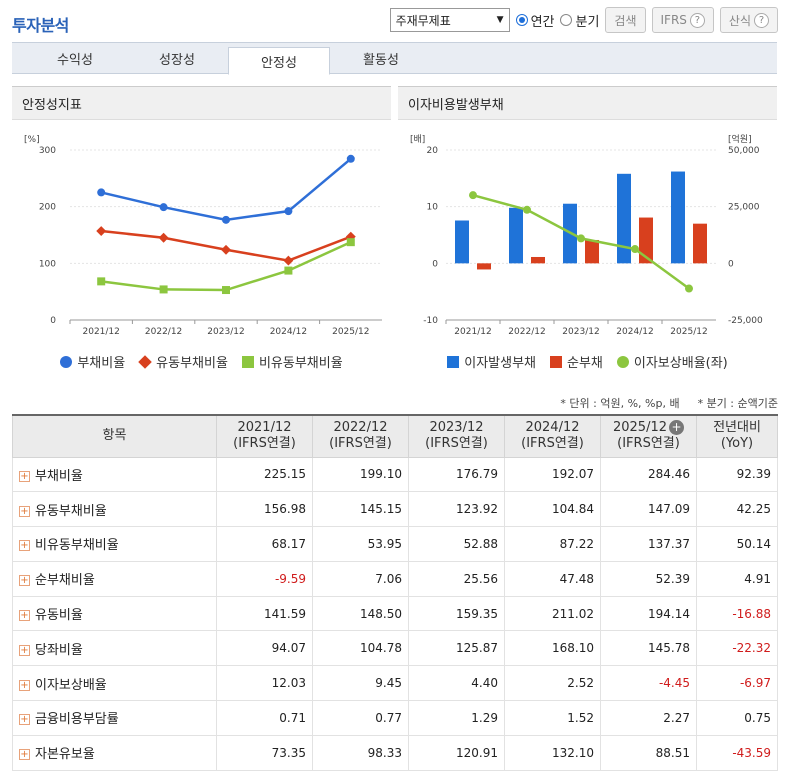 Image resolution: width=788 pixels, height=777 pixels. I want to click on tab-activity: 활동성, so click(381, 60).